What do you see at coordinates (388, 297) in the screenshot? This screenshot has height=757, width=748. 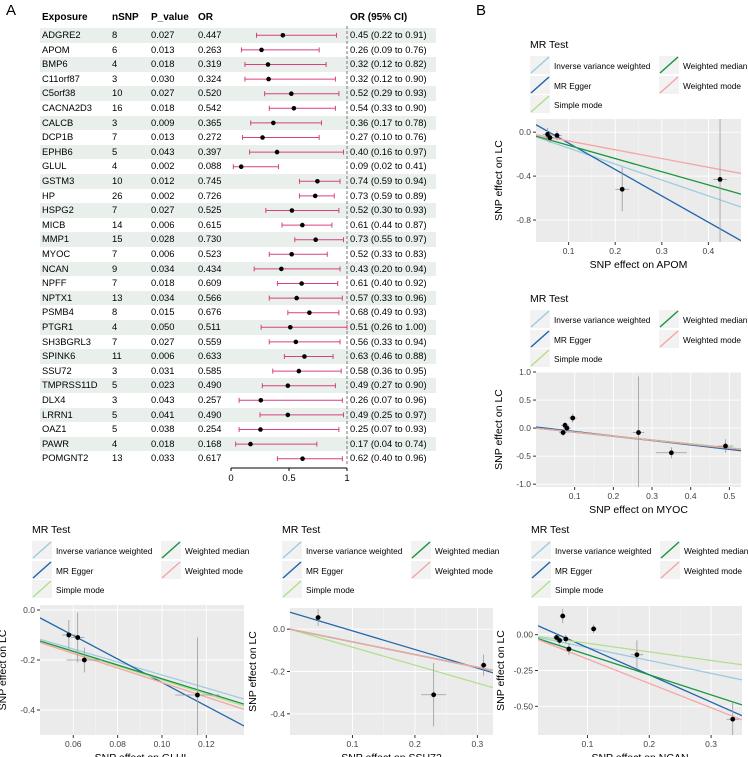 I see `row-or-ci: 0.57 (0.33 to 0.96)` at bounding box center [388, 297].